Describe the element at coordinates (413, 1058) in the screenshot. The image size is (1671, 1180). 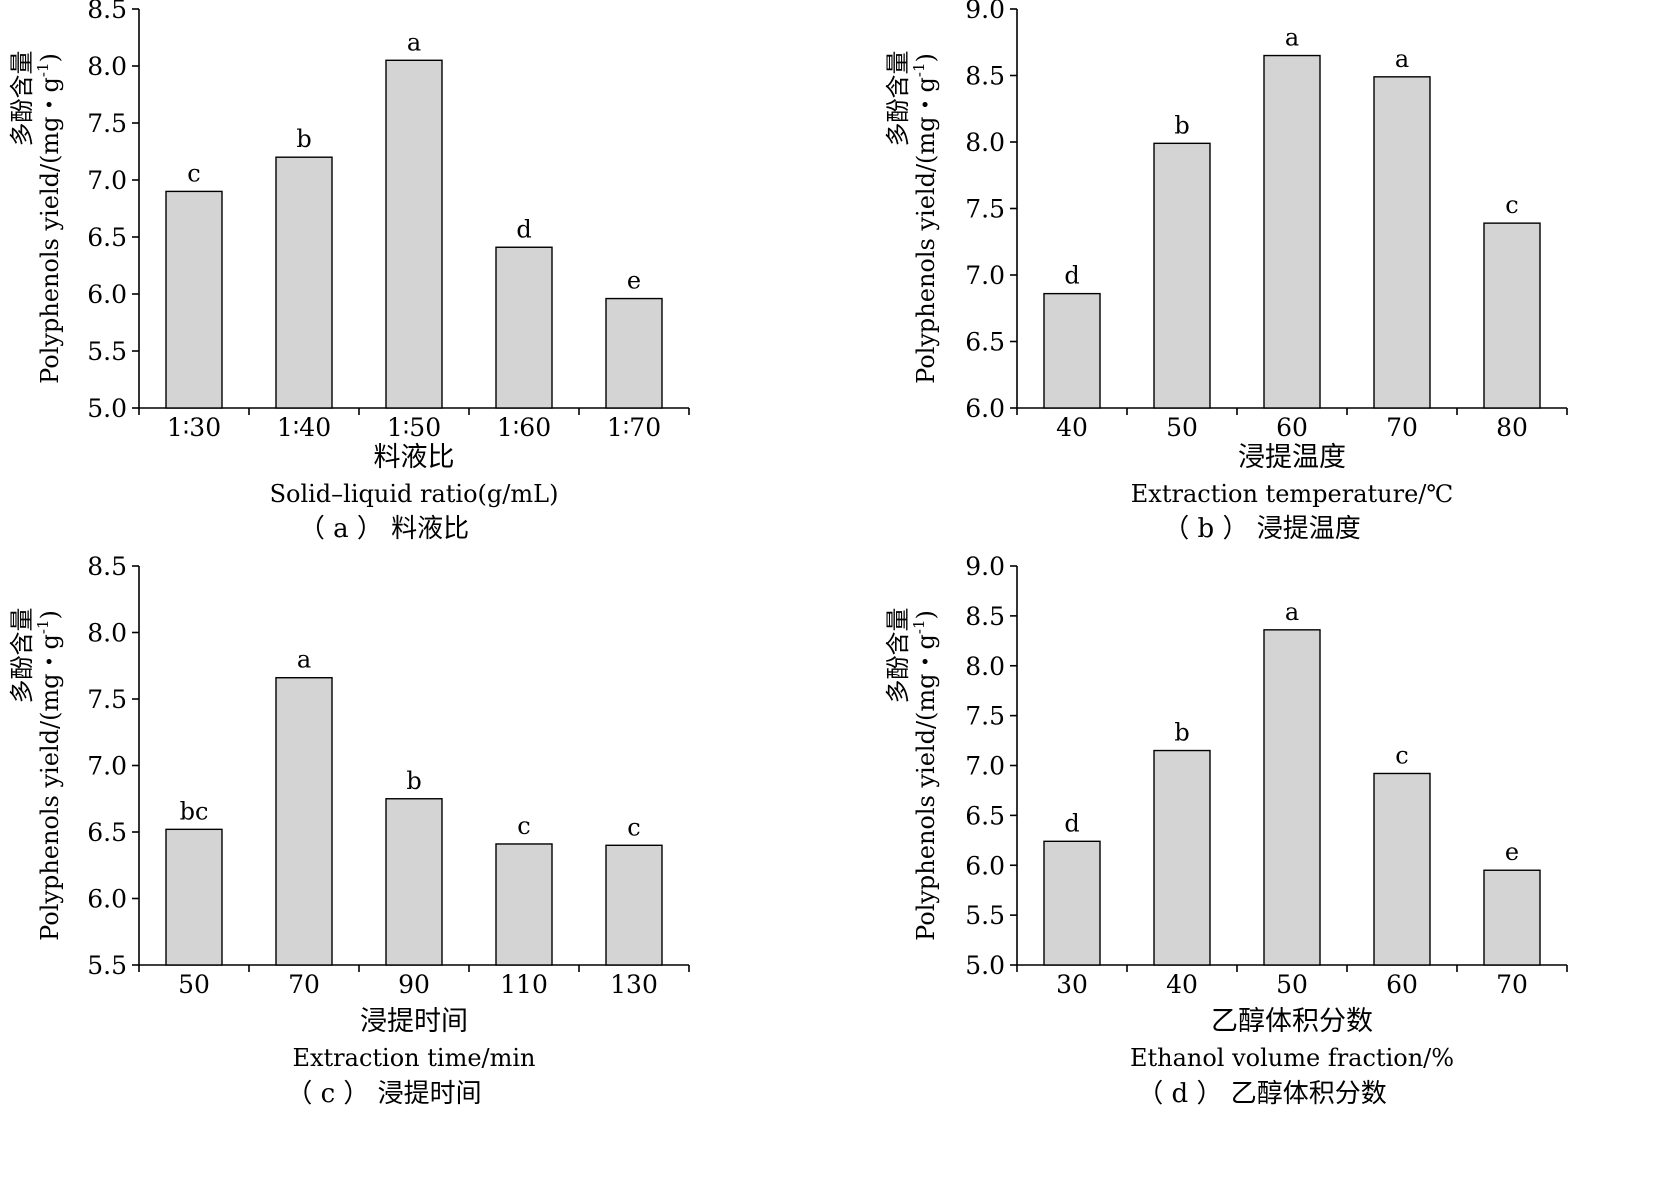
I see `x-axis-label-en: Extraction time/min` at that location.